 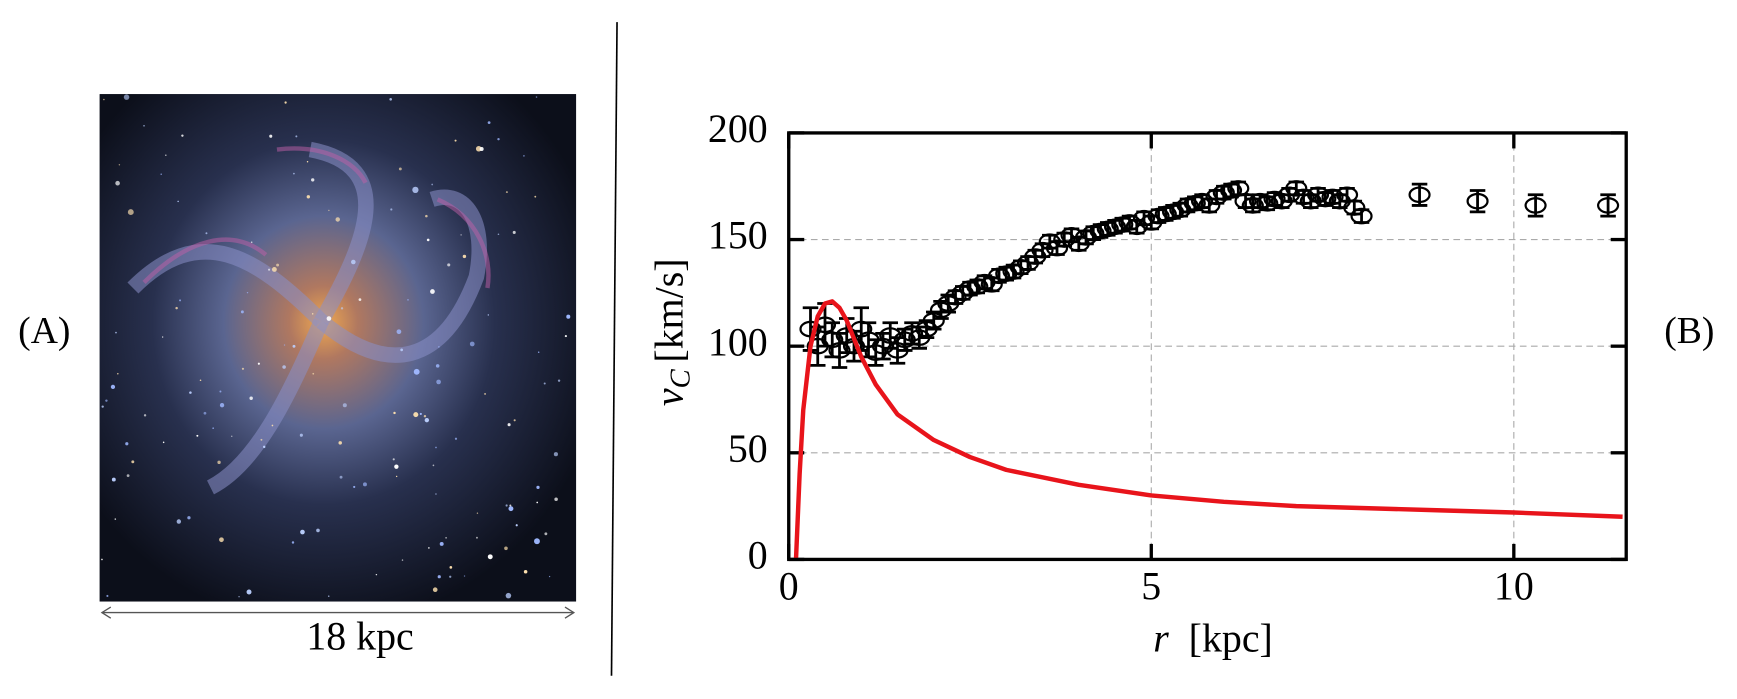 What do you see at coordinates (359, 635) in the screenshot?
I see `scale-label: 18 kpc` at bounding box center [359, 635].